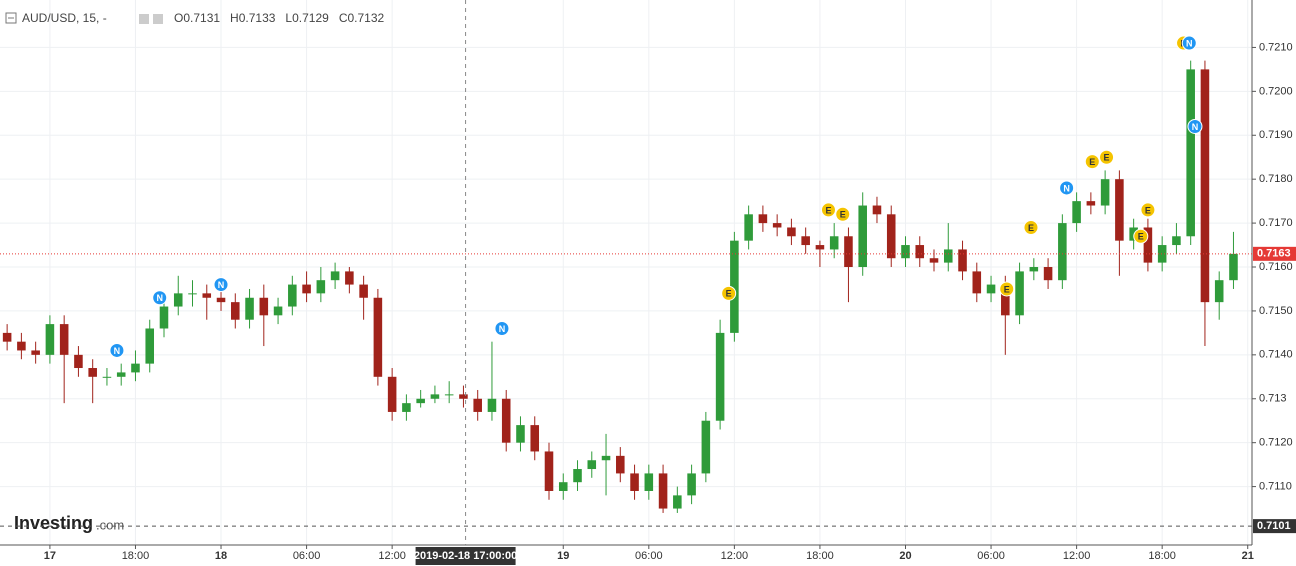 The image size is (1296, 566). What do you see at coordinates (178, 18) in the screenshot?
I see `ohlc-label: O` at bounding box center [178, 18].